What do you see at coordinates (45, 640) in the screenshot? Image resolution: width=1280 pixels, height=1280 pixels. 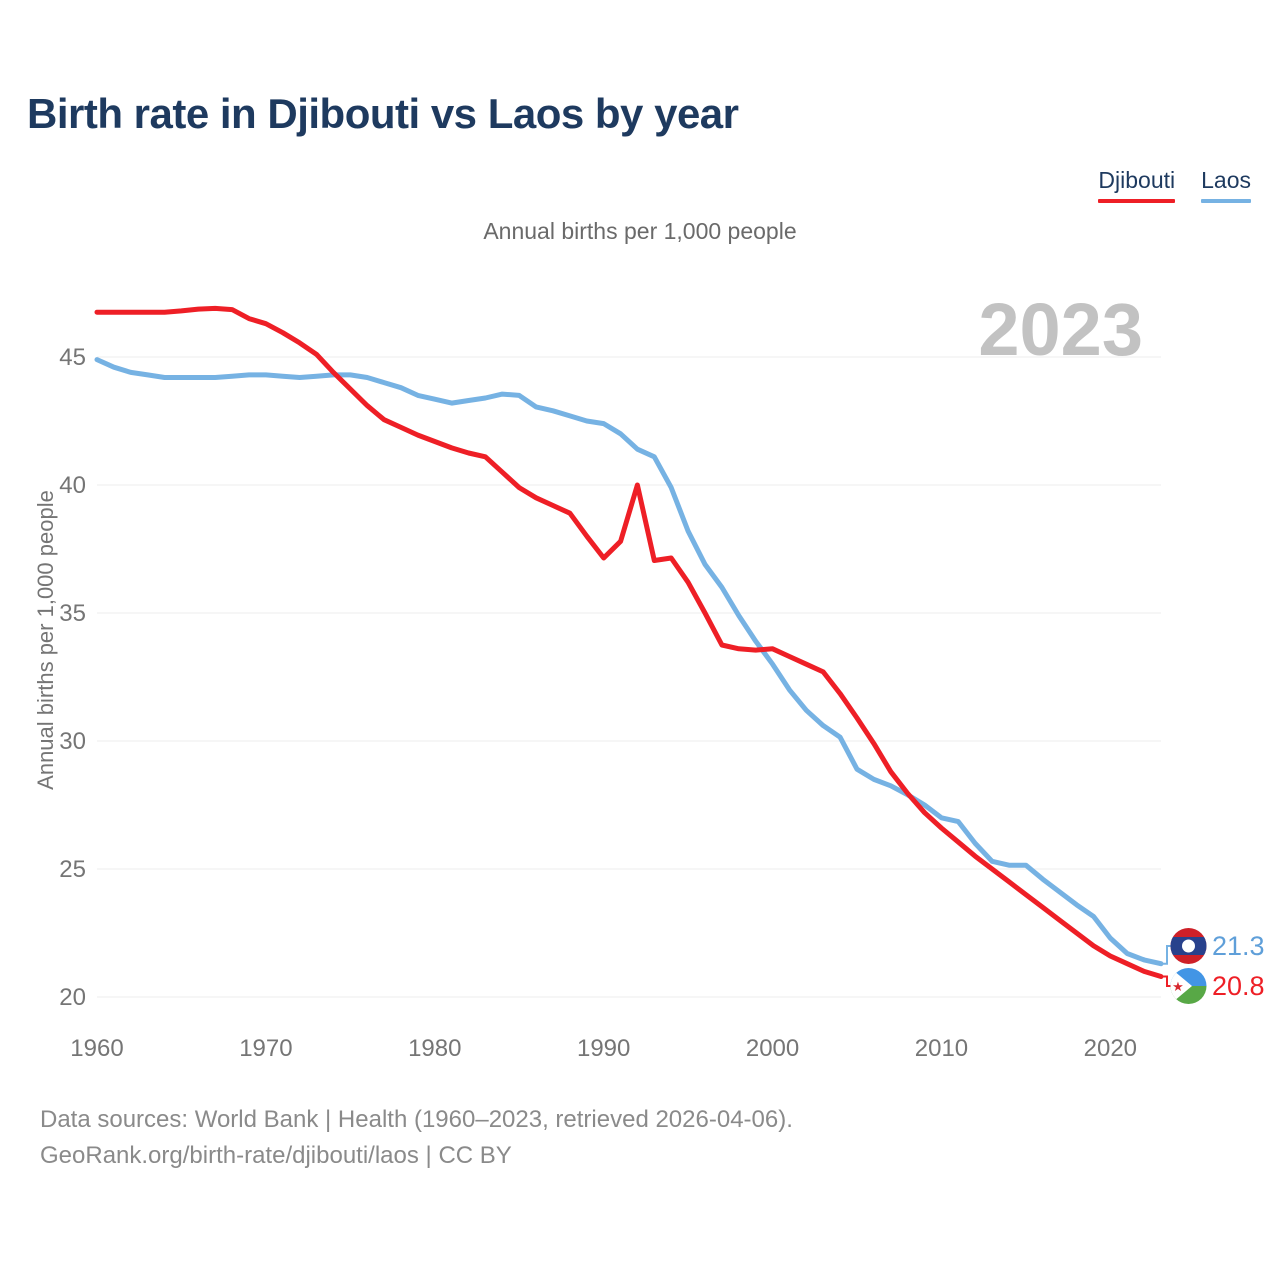 I see `y-axis-title: Annual births per 1,000 people` at bounding box center [45, 640].